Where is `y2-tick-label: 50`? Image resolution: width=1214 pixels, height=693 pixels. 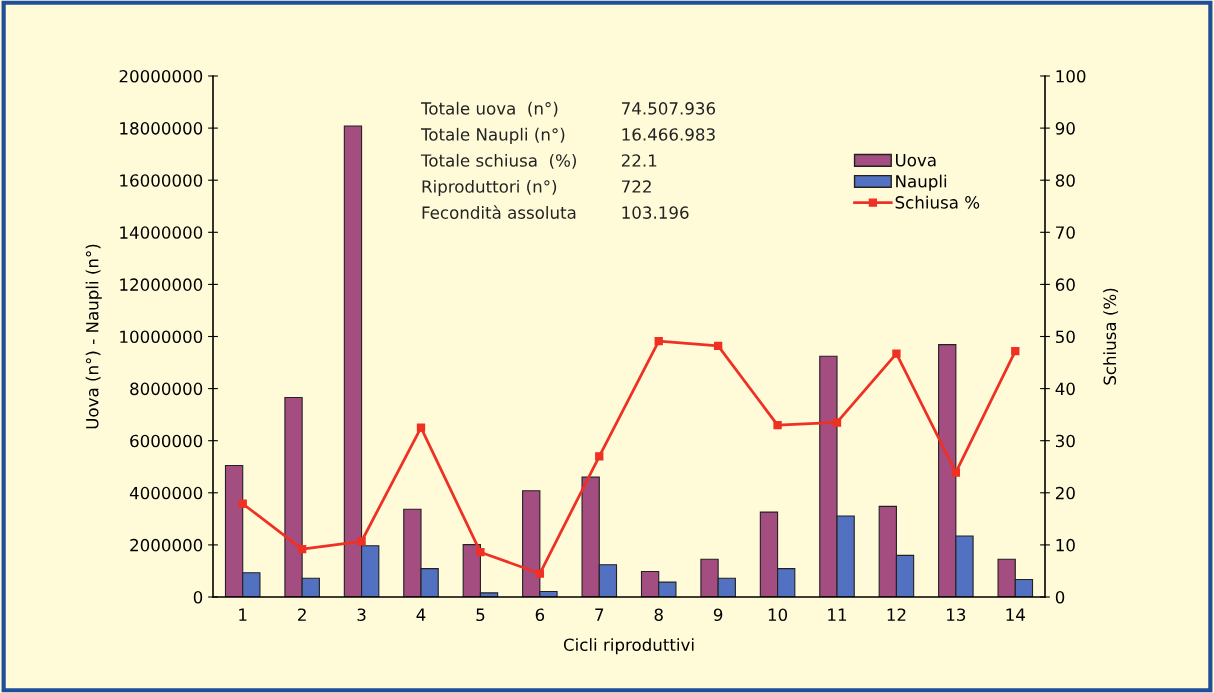 y2-tick-label: 50 is located at coordinates (1065, 337).